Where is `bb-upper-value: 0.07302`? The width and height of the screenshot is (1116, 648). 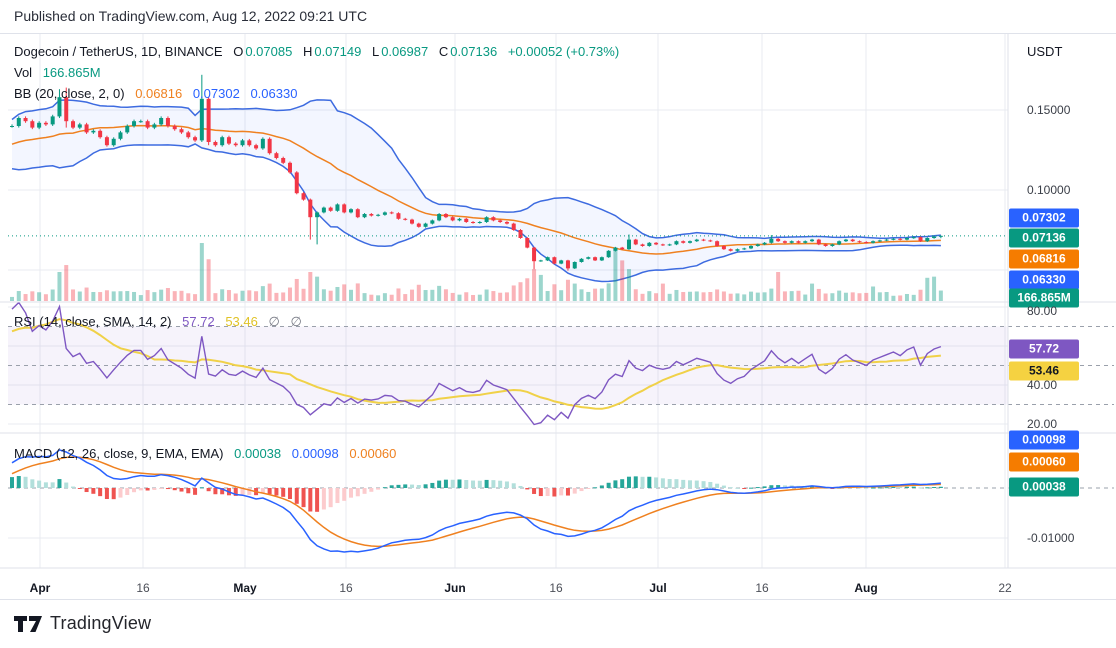 bb-upper-value: 0.07302 is located at coordinates (216, 93).